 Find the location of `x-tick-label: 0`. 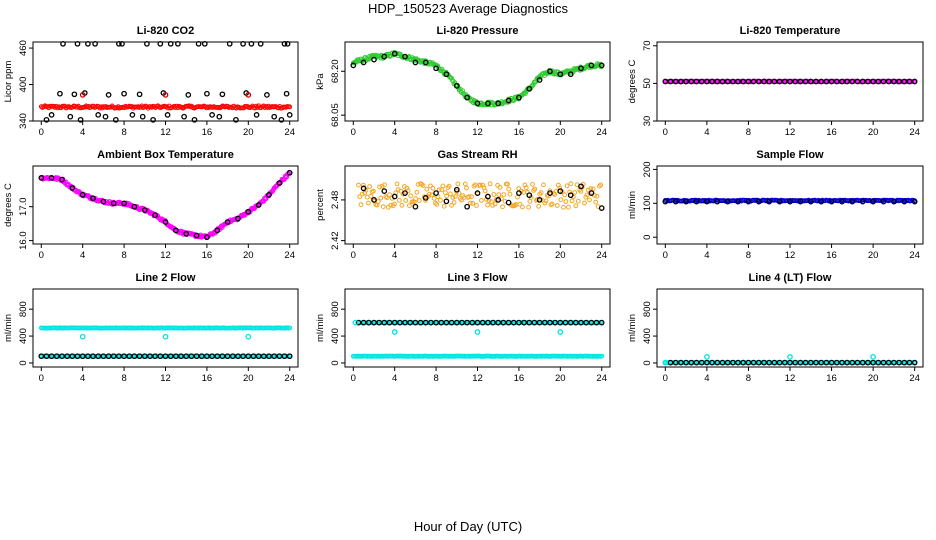

x-tick-label: 0 is located at coordinates (665, 378).